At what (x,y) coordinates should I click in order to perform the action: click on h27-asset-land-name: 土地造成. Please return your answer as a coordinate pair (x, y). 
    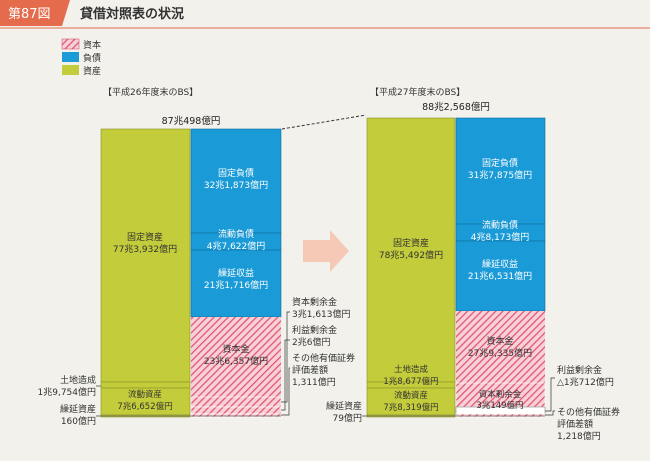
    Looking at the image, I should click on (411, 369).